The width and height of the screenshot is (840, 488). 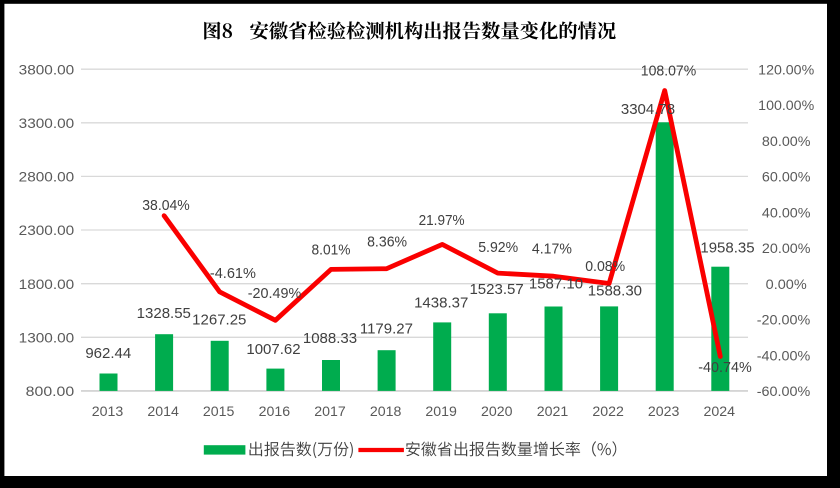 What do you see at coordinates (496, 289) in the screenshot?
I see `svg-text: 1523.57` at bounding box center [496, 289].